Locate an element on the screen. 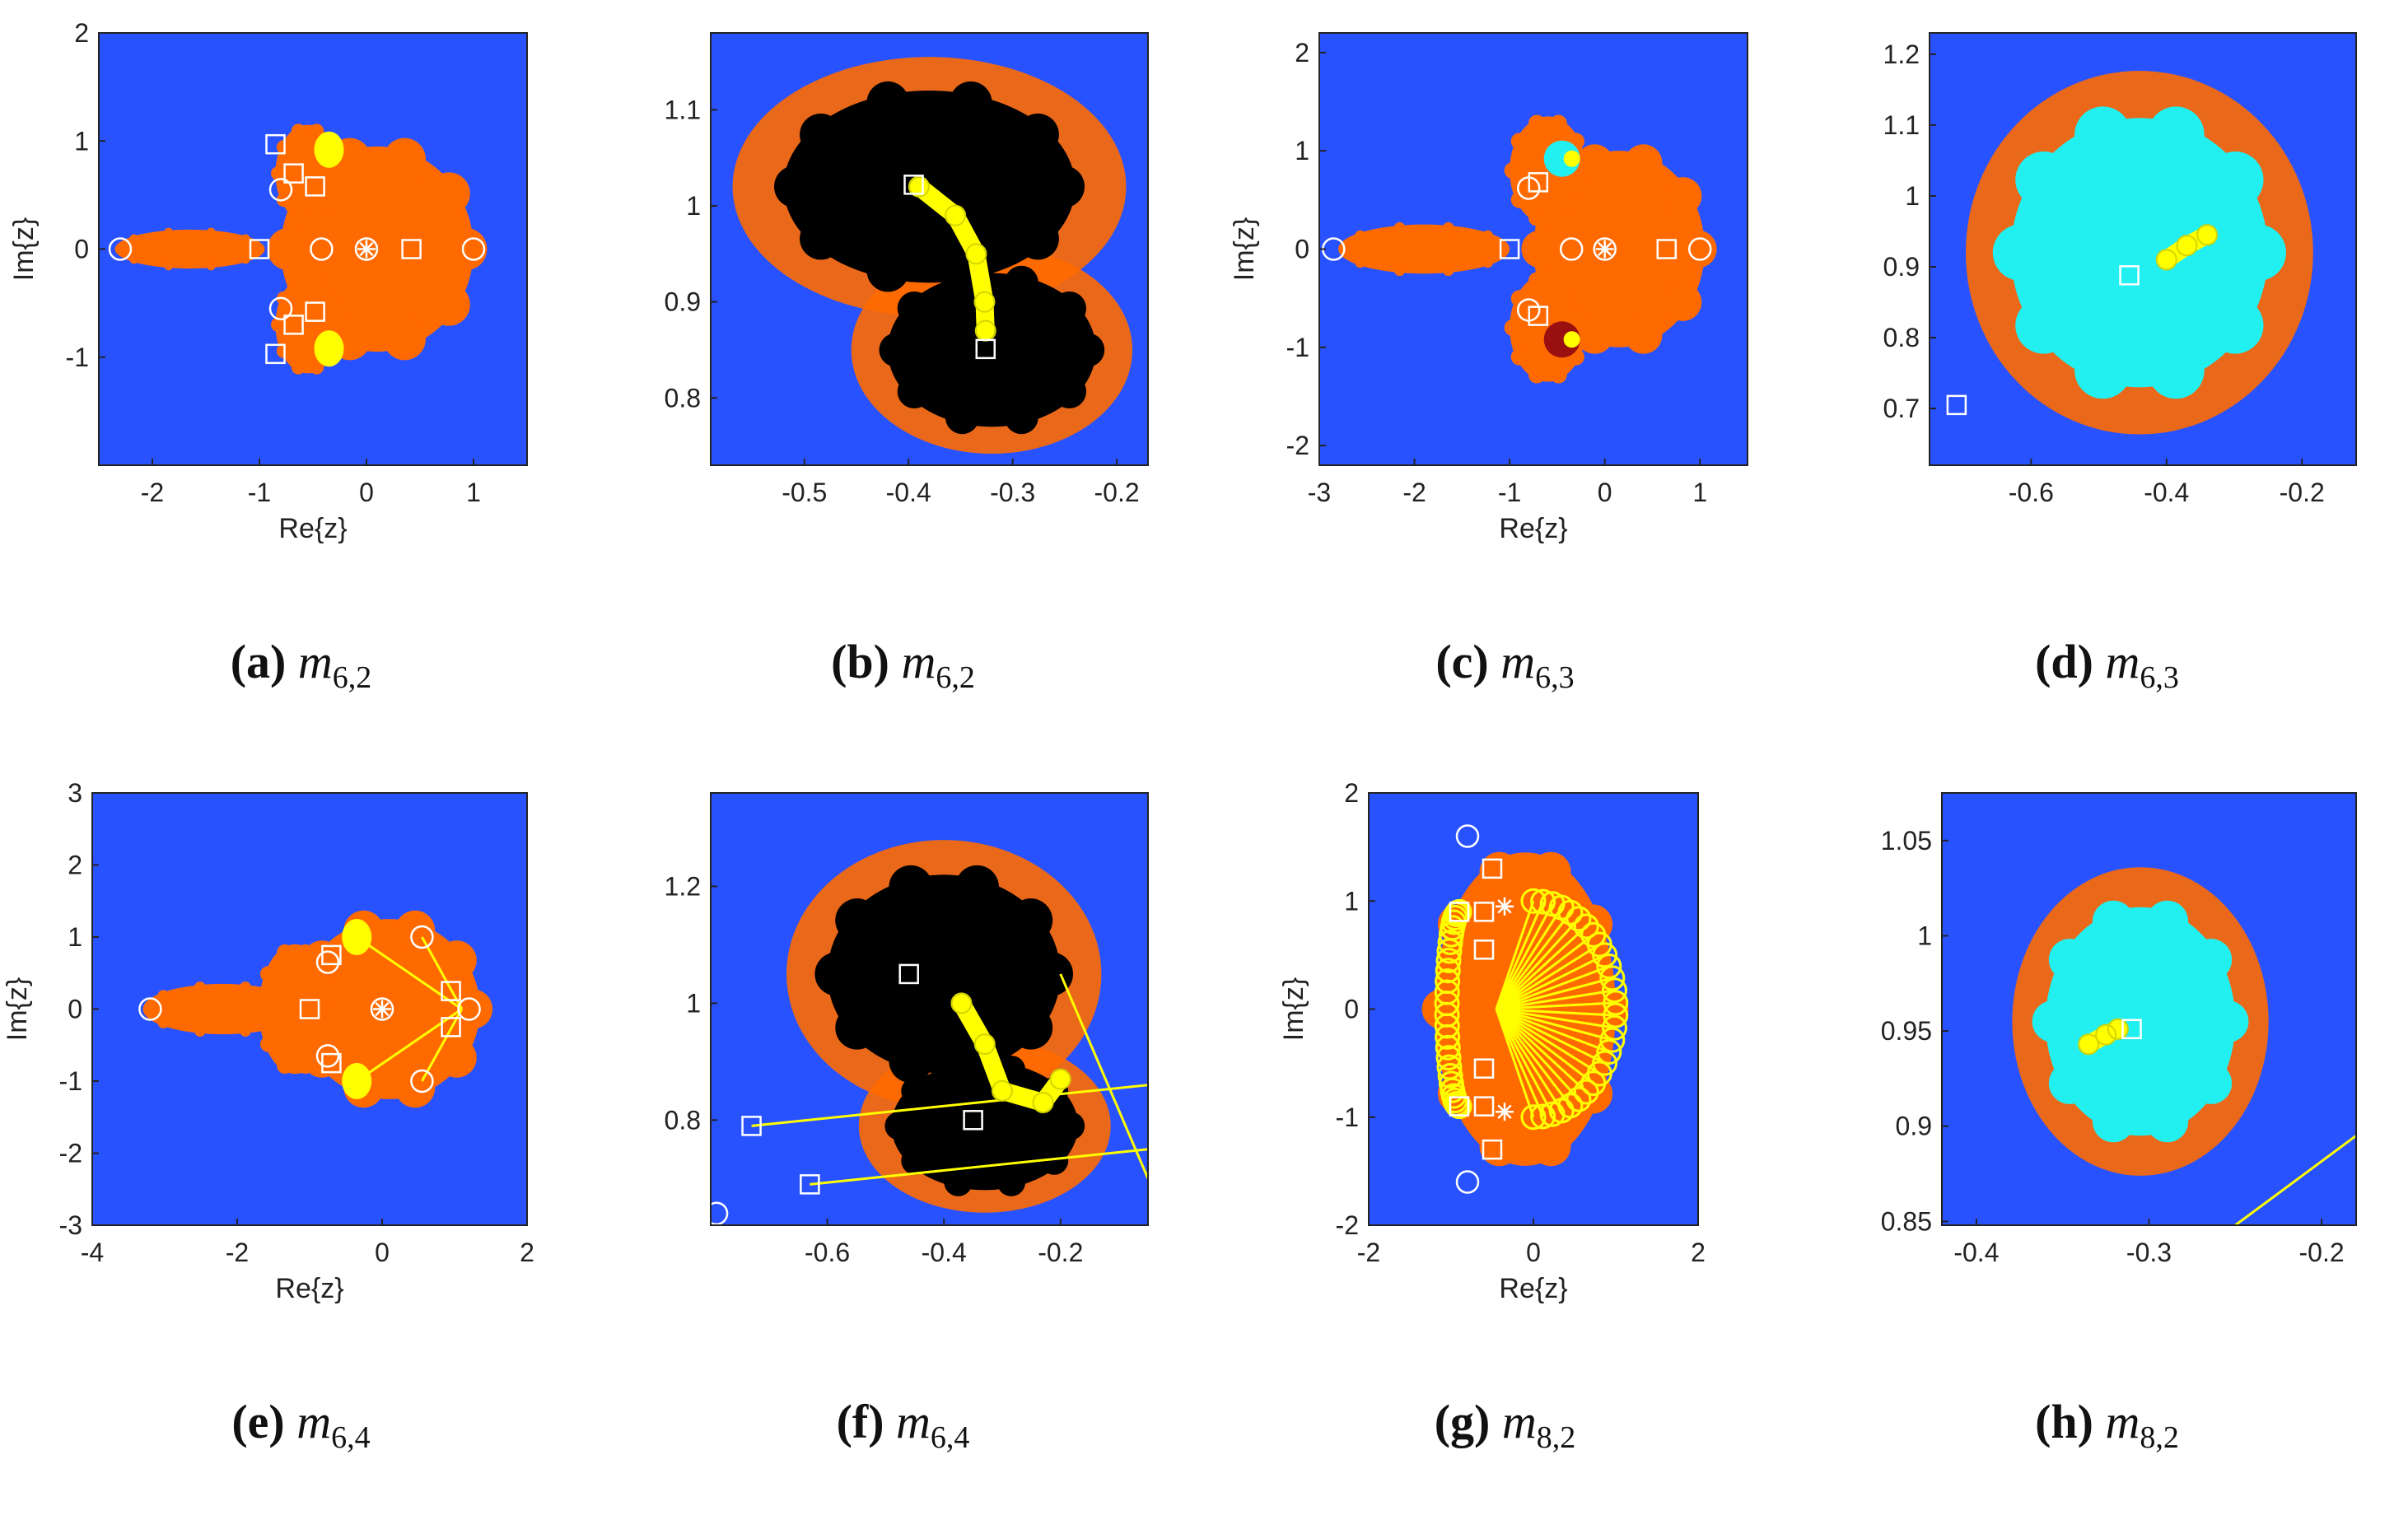 This screenshot has height=1520, width=2408. y-tick-label: 0 is located at coordinates (1351, 1009).